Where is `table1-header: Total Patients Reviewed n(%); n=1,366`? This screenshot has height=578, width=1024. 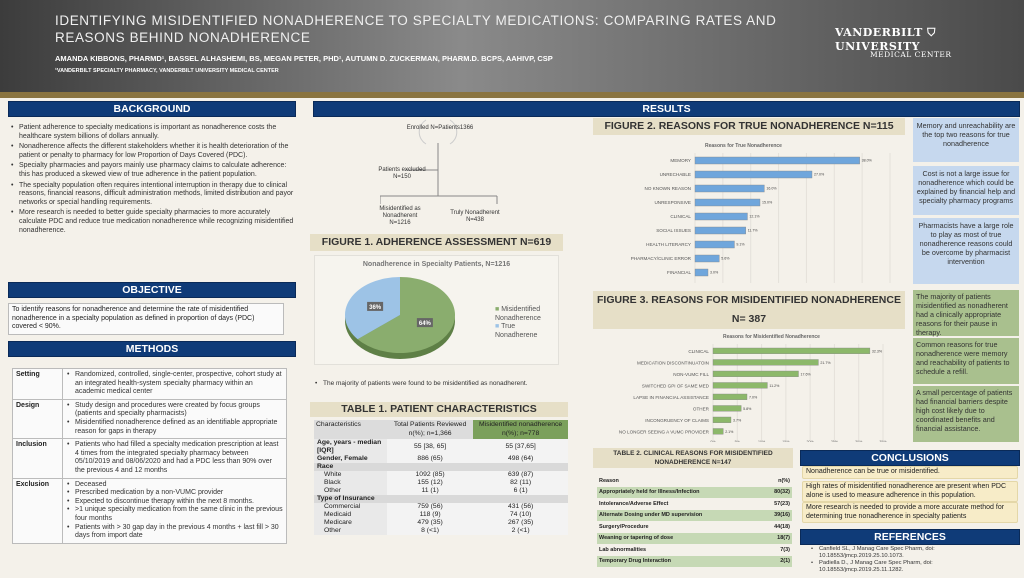
table1-header: Total Patients Reviewed n(%); n=1,366 is located at coordinates (430, 429).